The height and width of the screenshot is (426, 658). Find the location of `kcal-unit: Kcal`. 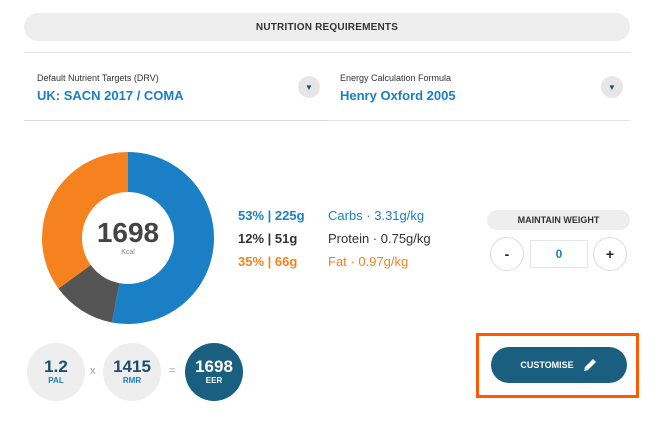

kcal-unit: Kcal is located at coordinates (128, 252).